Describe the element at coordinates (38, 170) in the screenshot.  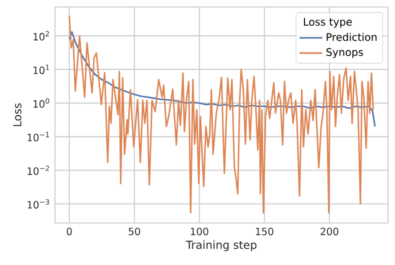
I see `y-tick-label: 10$^{−2}$` at that location.